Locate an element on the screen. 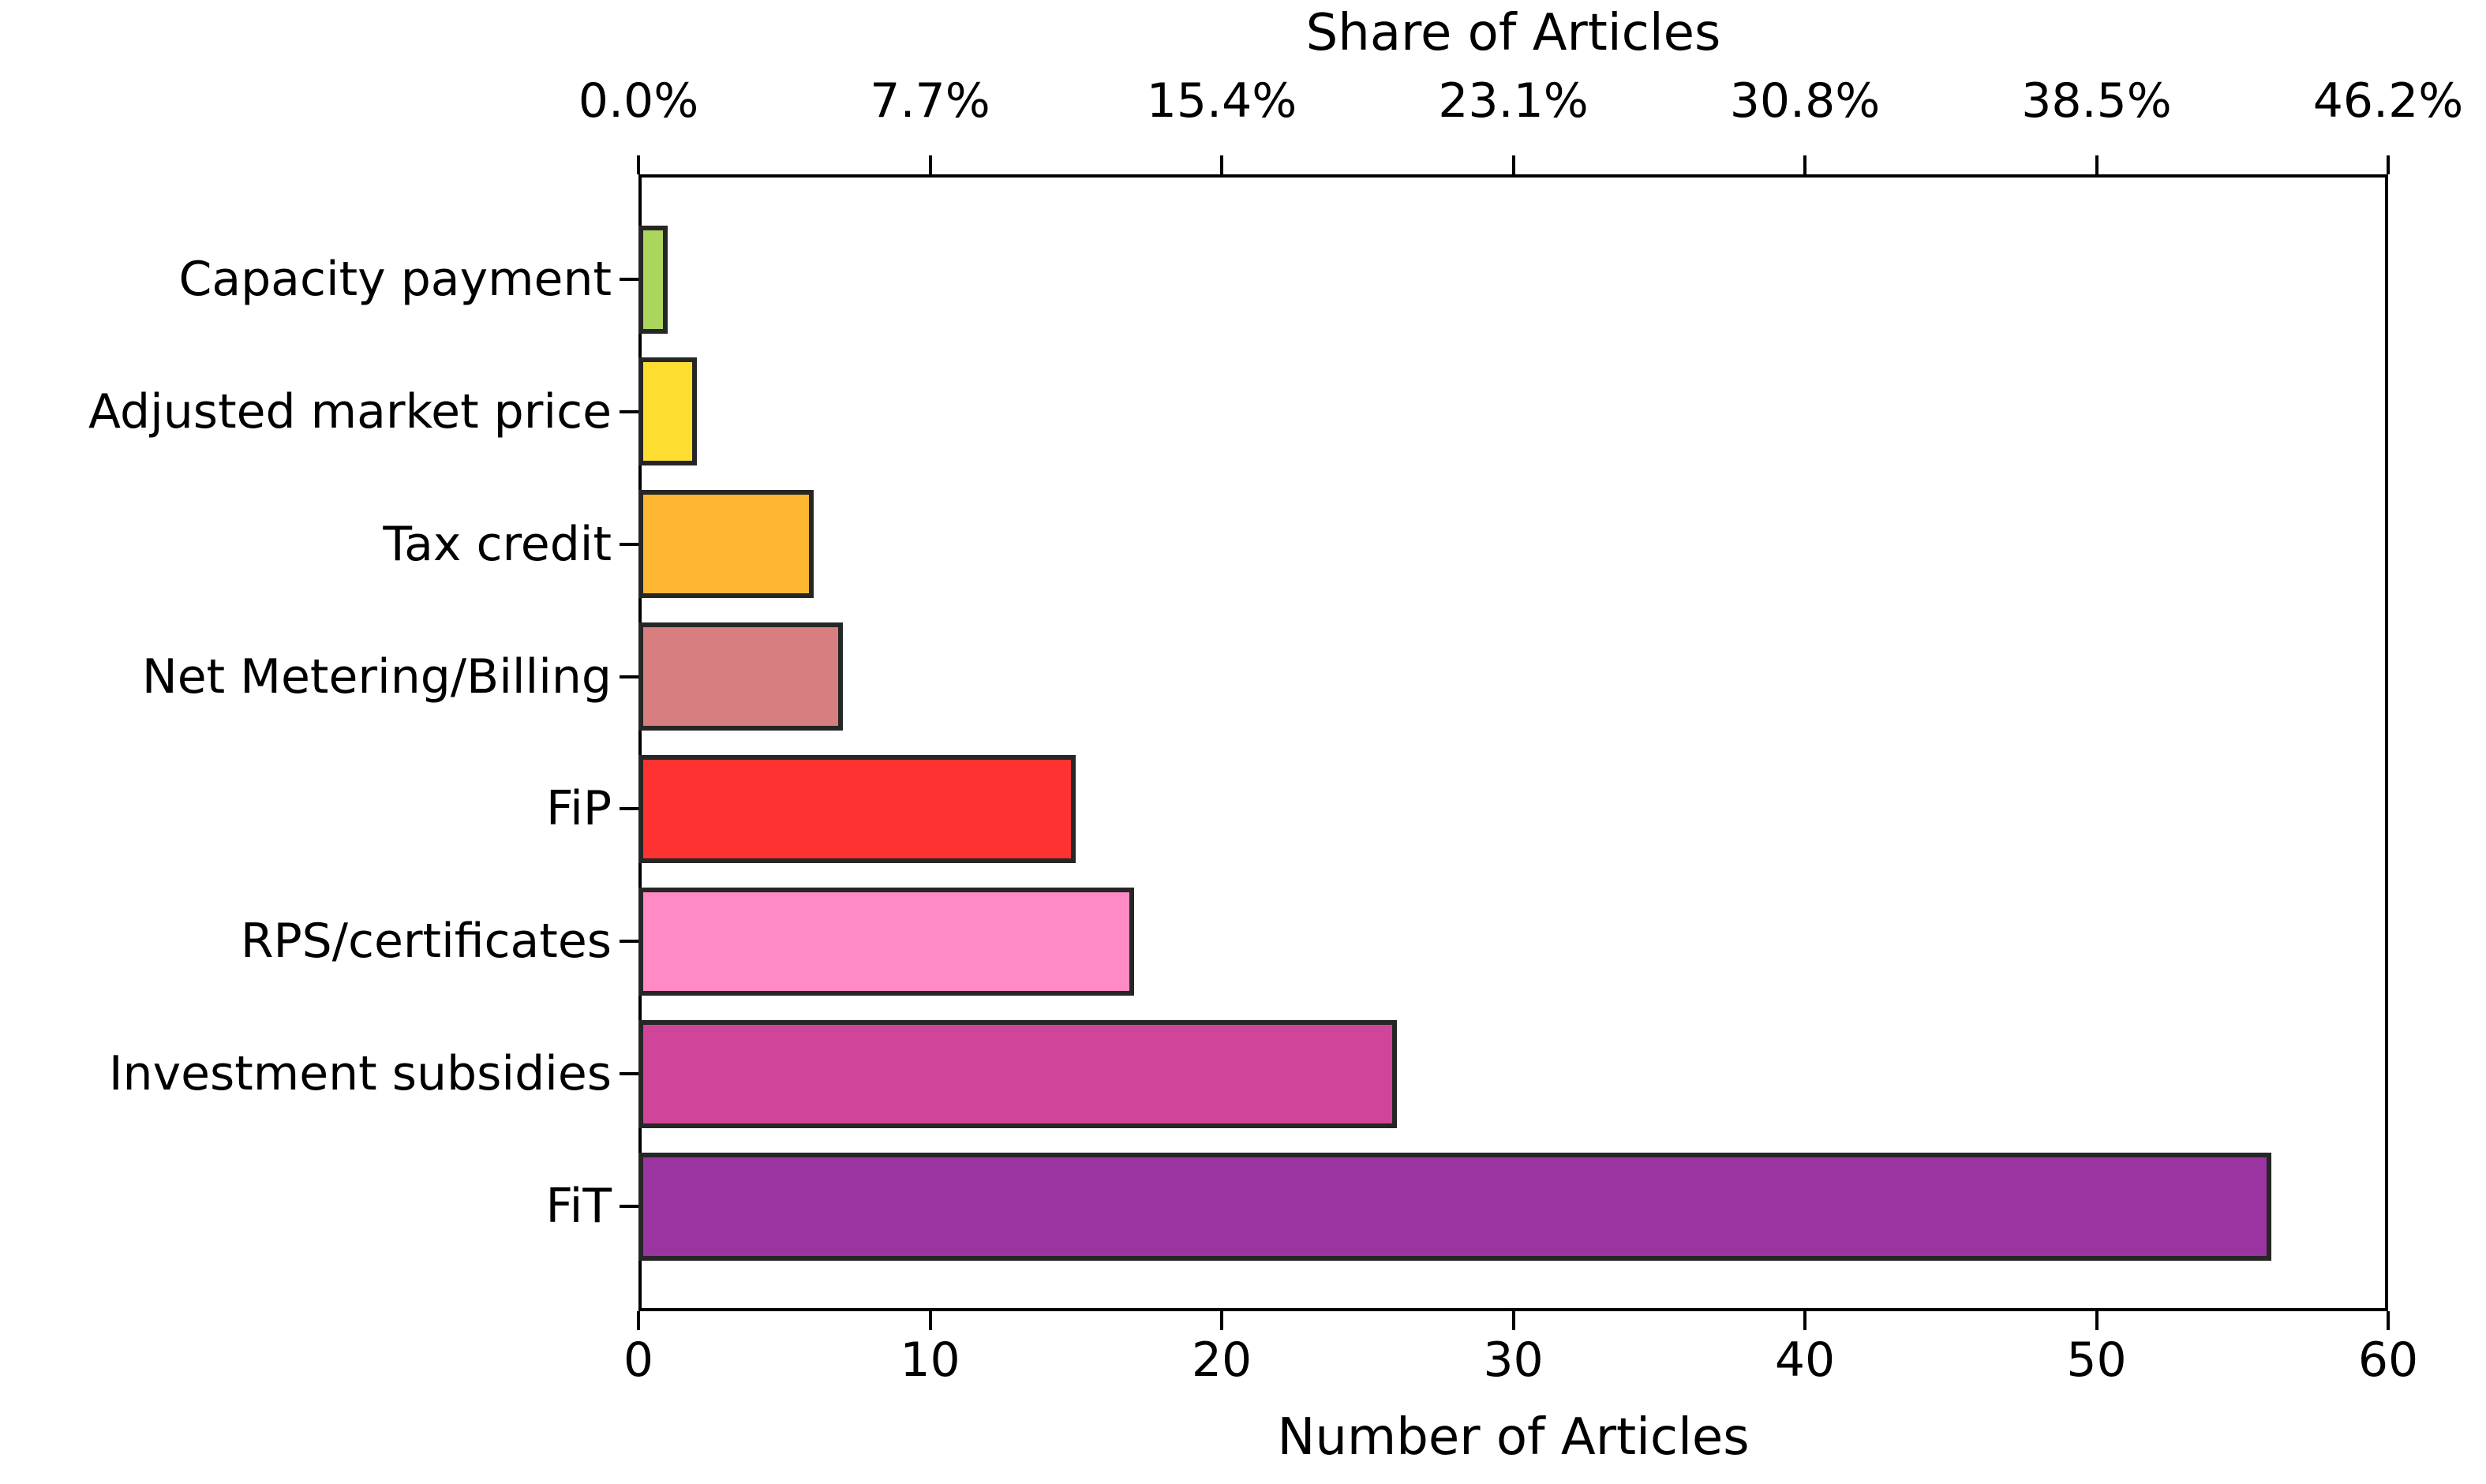  x-bottom-tick-label: 20 is located at coordinates (1221, 1360).